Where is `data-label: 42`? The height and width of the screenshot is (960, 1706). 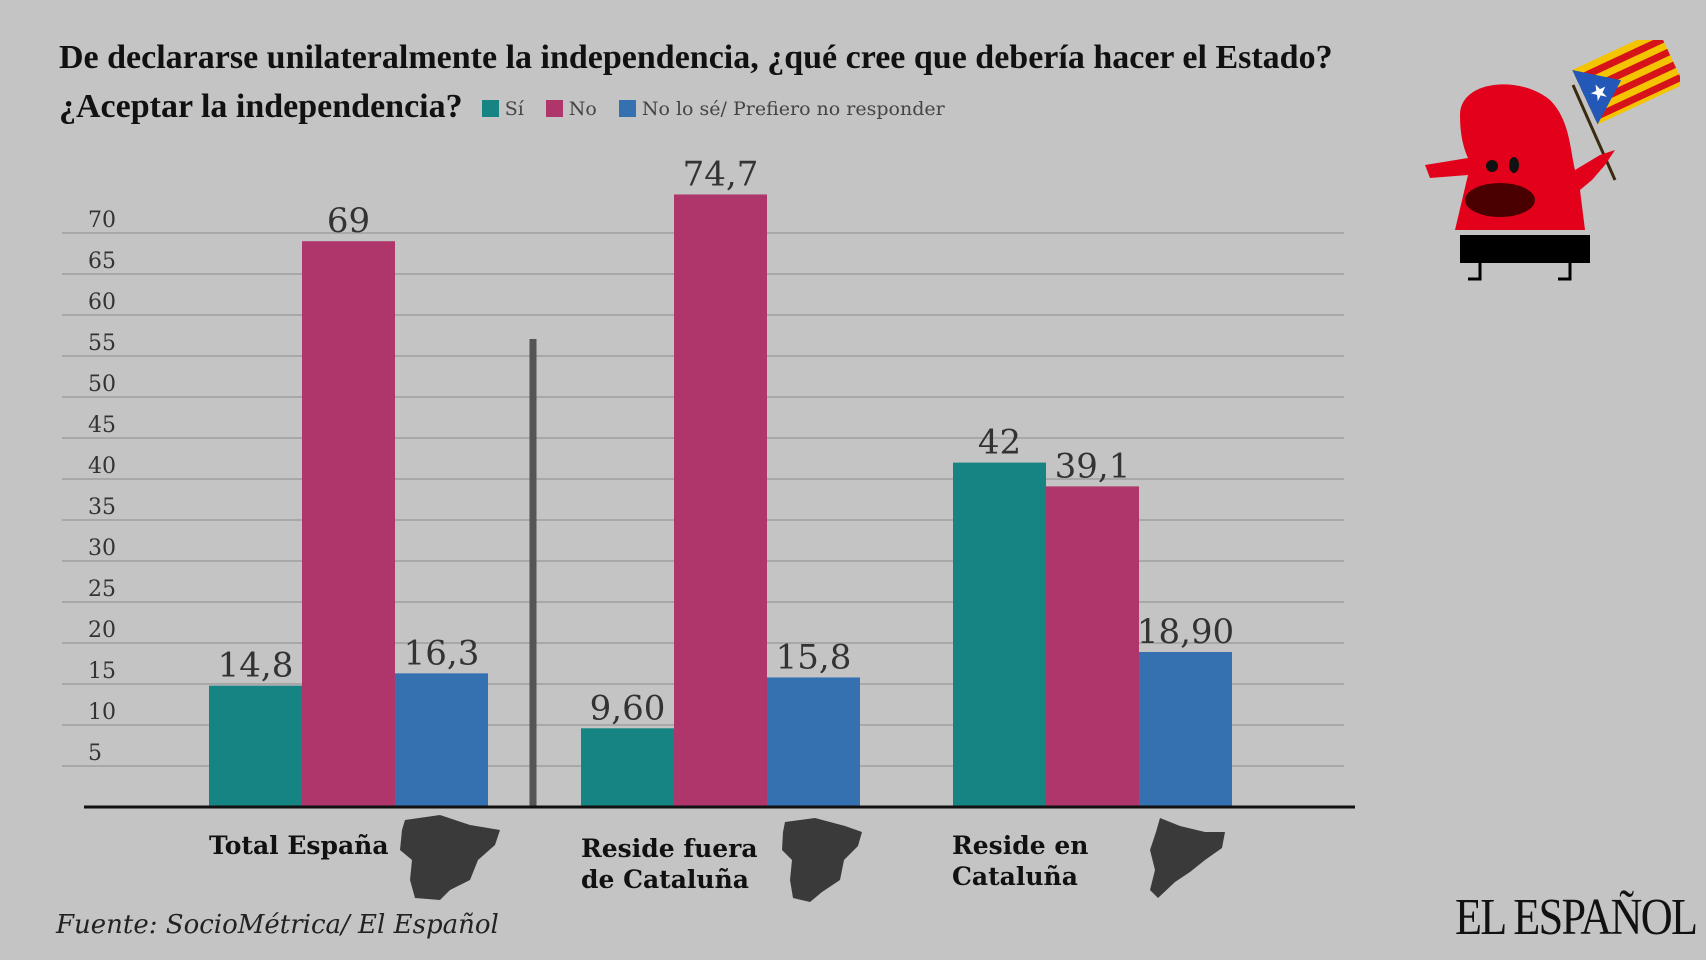 data-label: 42 is located at coordinates (999, 443).